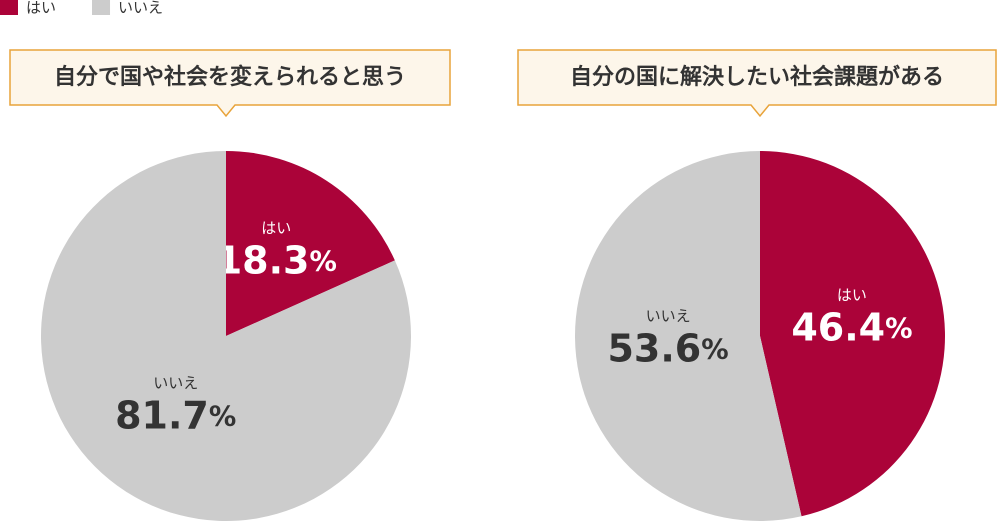 The height and width of the screenshot is (523, 1000). Describe the element at coordinates (175, 415) in the screenshot. I see `slice-value: 81.7%` at that location.